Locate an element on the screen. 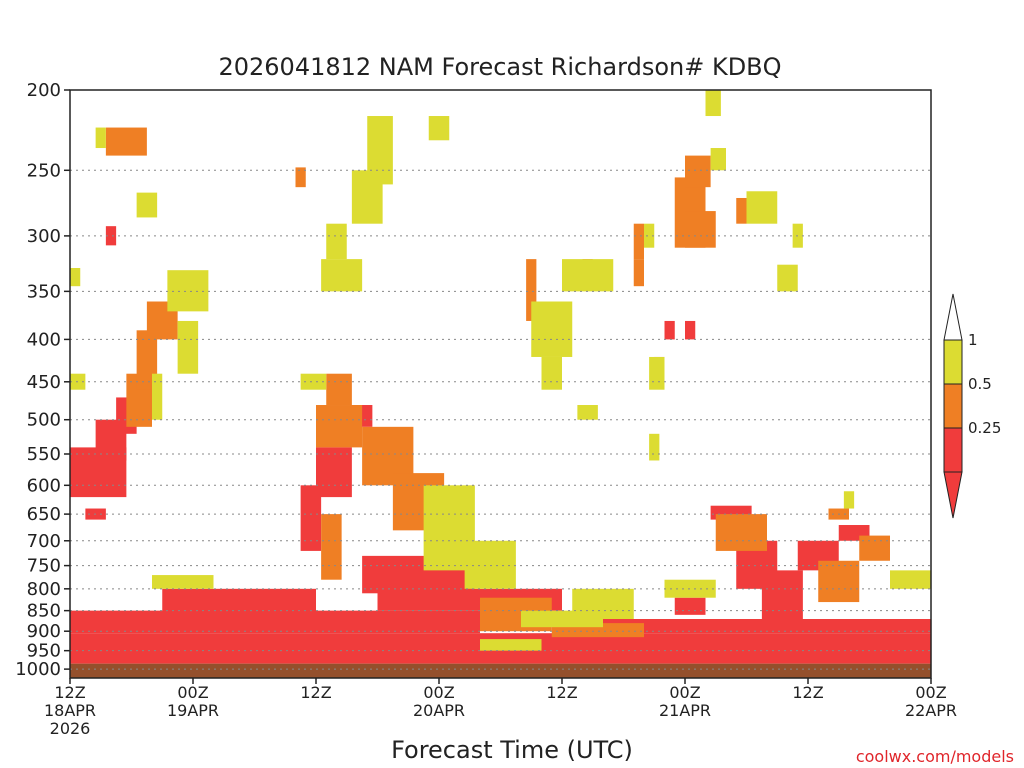  y-tick-label-600: 600 is located at coordinates (44, 485).